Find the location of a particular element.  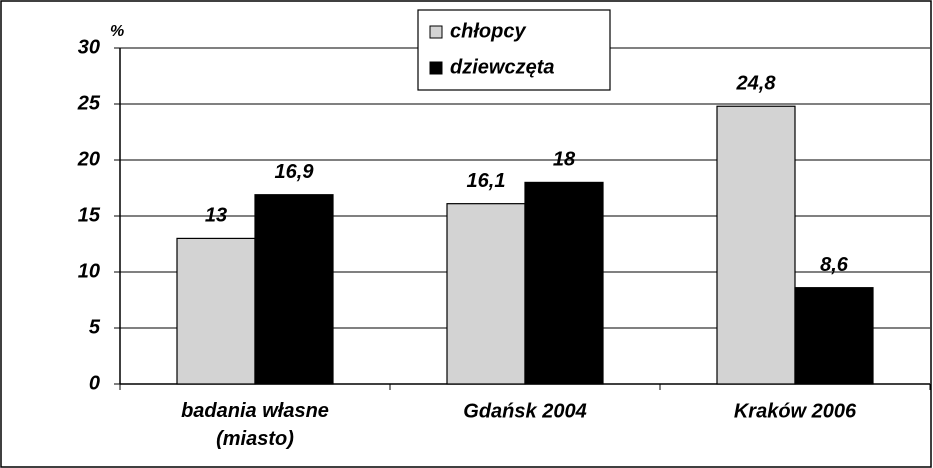

value-label: 18 is located at coordinates (564, 160).